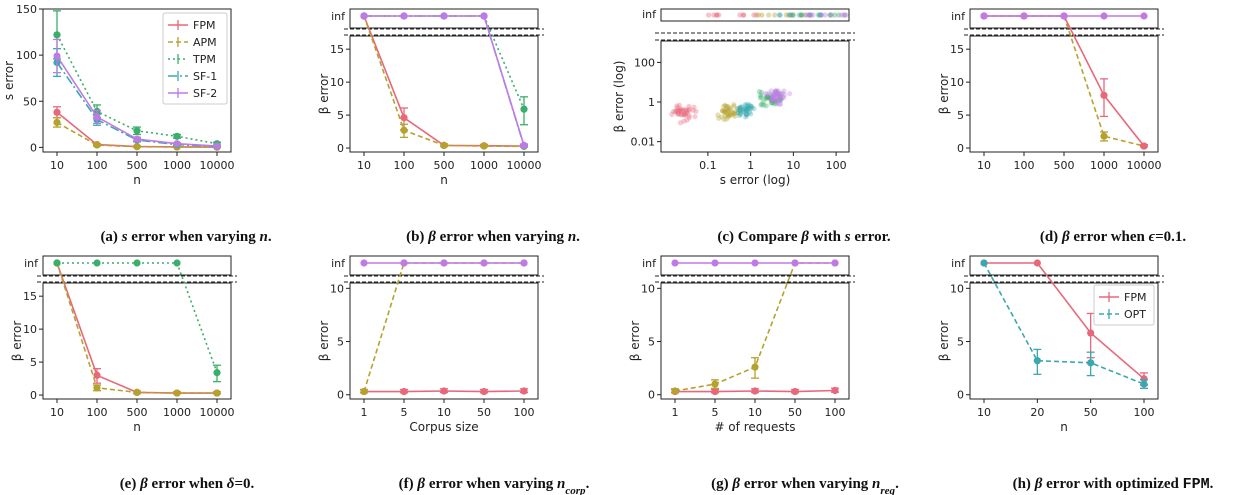  Describe the element at coordinates (651, 102) in the screenshot. I see `y-tick-label: 1` at that location.